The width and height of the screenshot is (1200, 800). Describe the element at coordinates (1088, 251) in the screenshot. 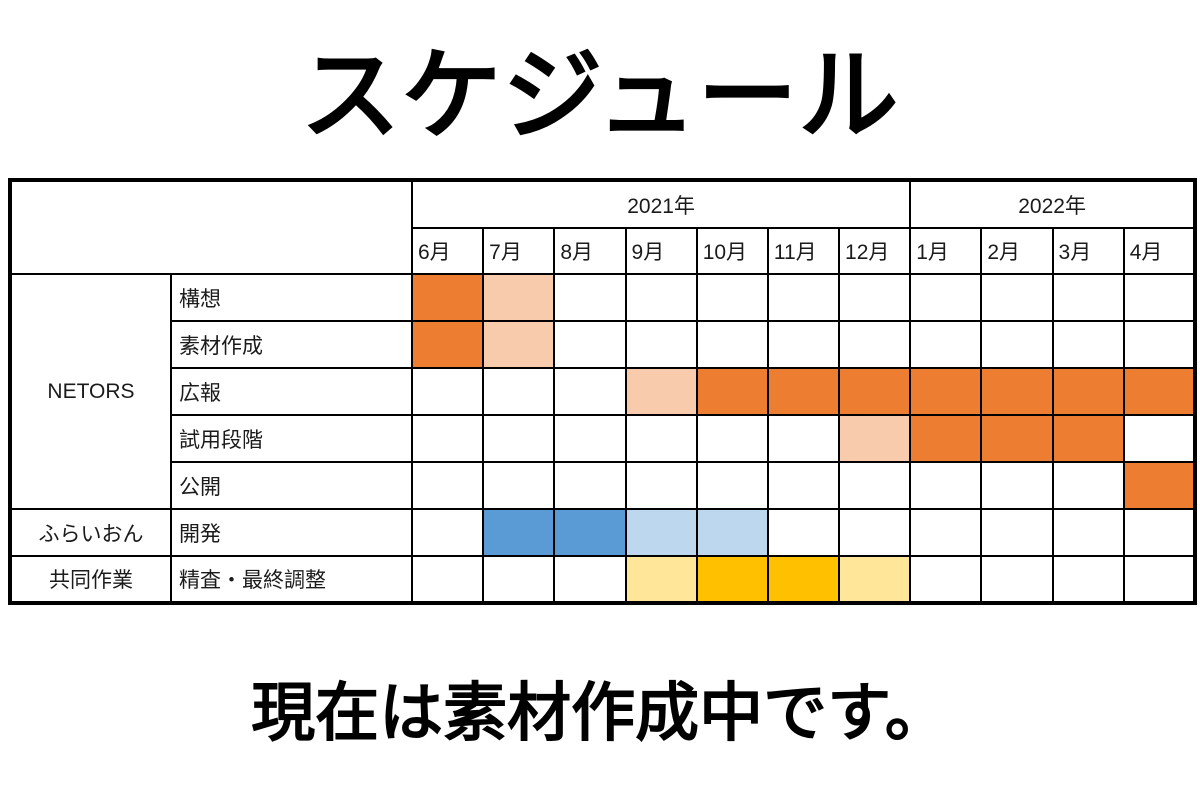

I see `month-header: 3月` at that location.